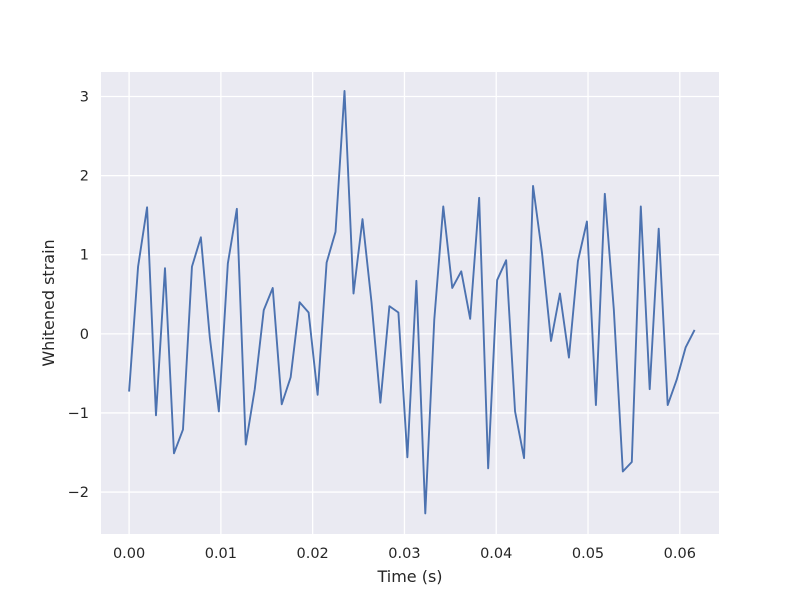  What do you see at coordinates (84, 98) in the screenshot?
I see `y-tick-label: 3` at bounding box center [84, 98].